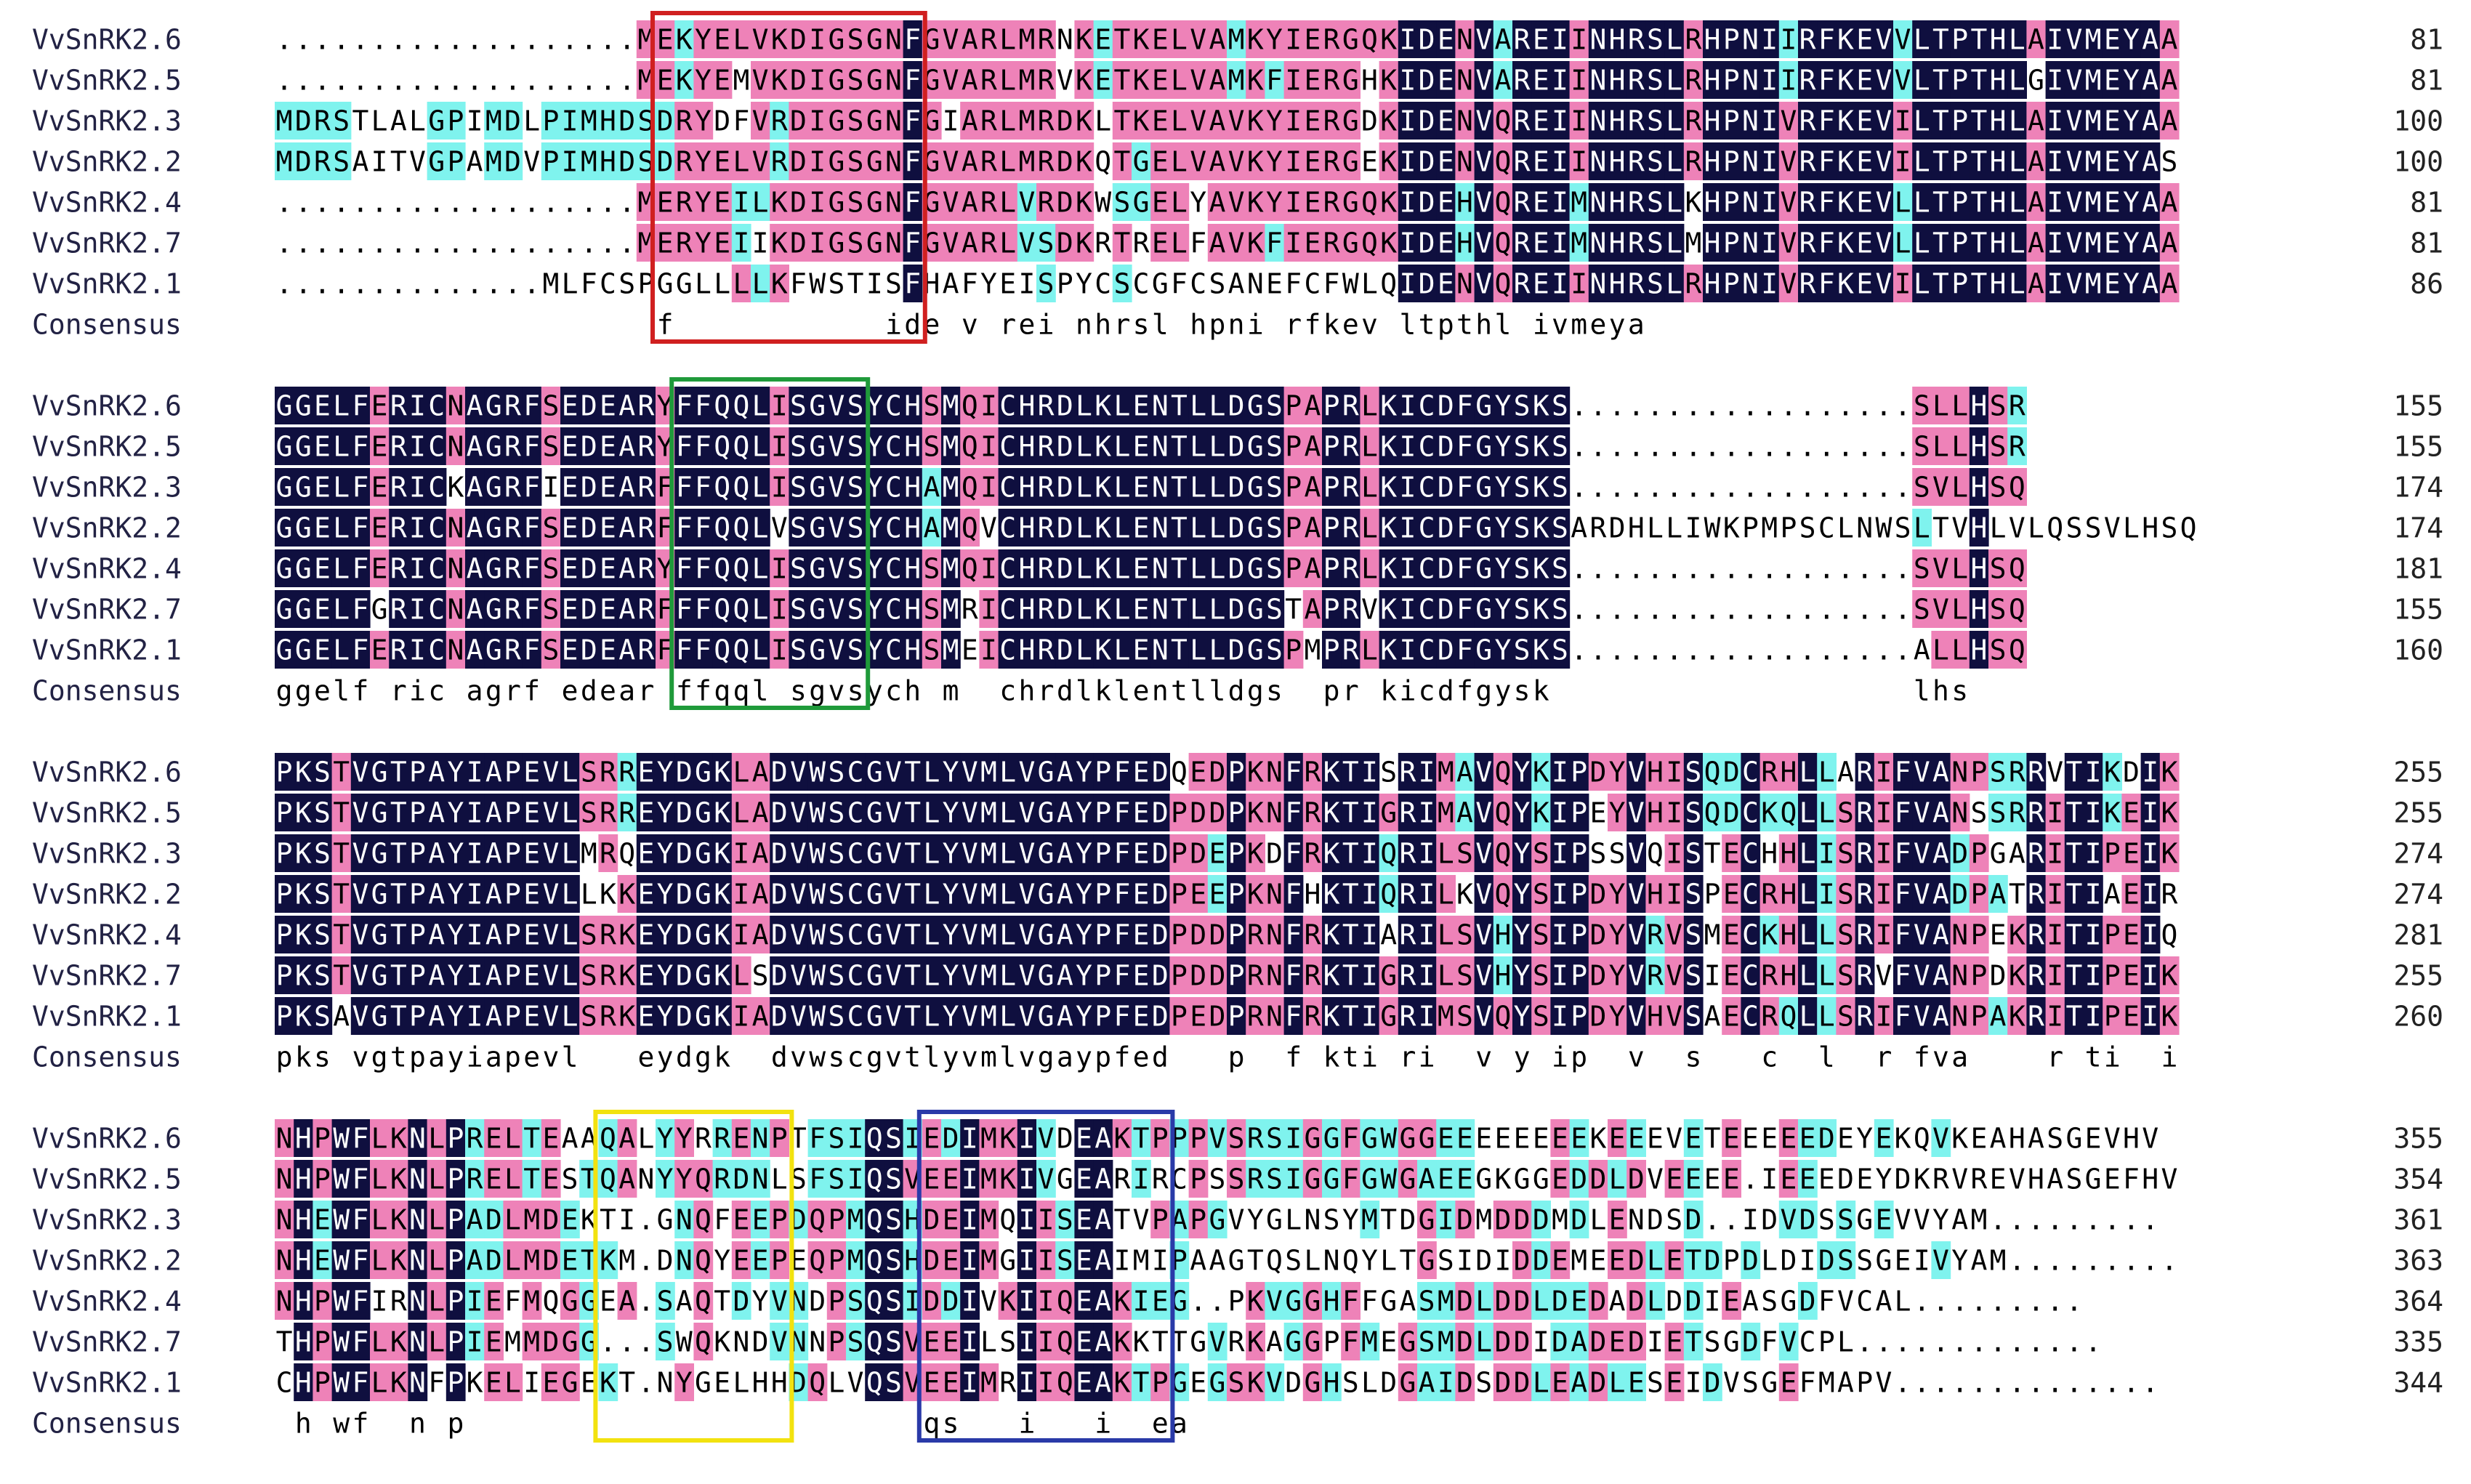 The width and height of the screenshot is (2471, 1484). I want to click on consensus-residue: g, so click(493, 690).